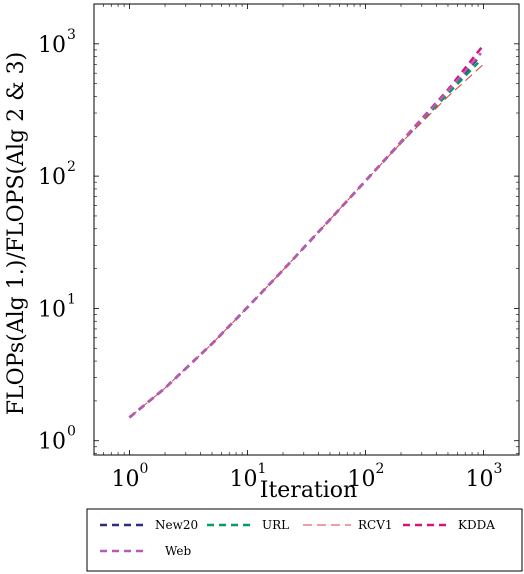 The image size is (524, 574). I want to click on x-tick-exponent: 2, so click(379, 469).